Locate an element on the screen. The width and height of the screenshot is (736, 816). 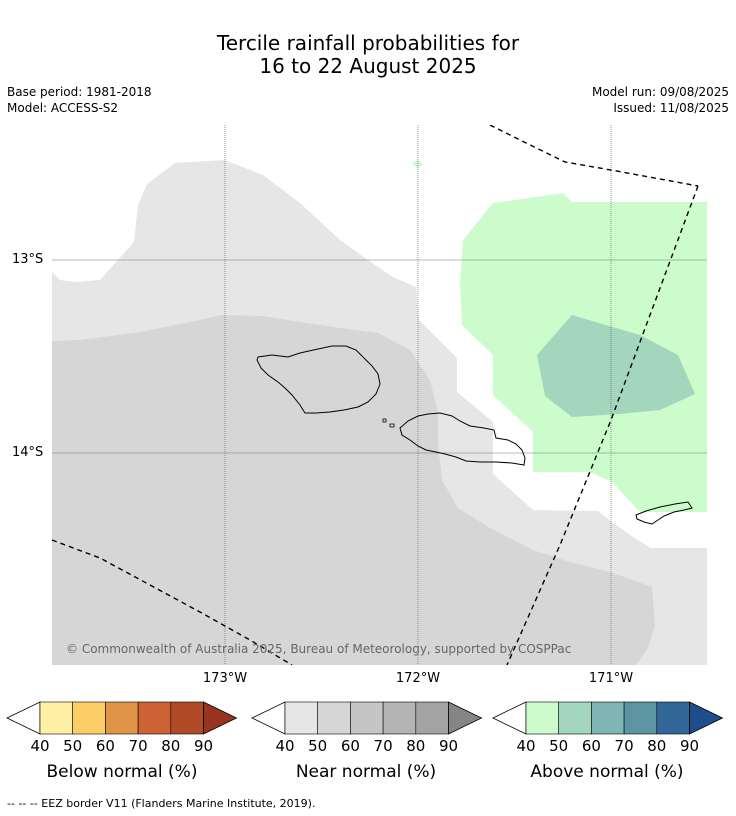
longitude-label-171w: 171°W is located at coordinates (611, 678).